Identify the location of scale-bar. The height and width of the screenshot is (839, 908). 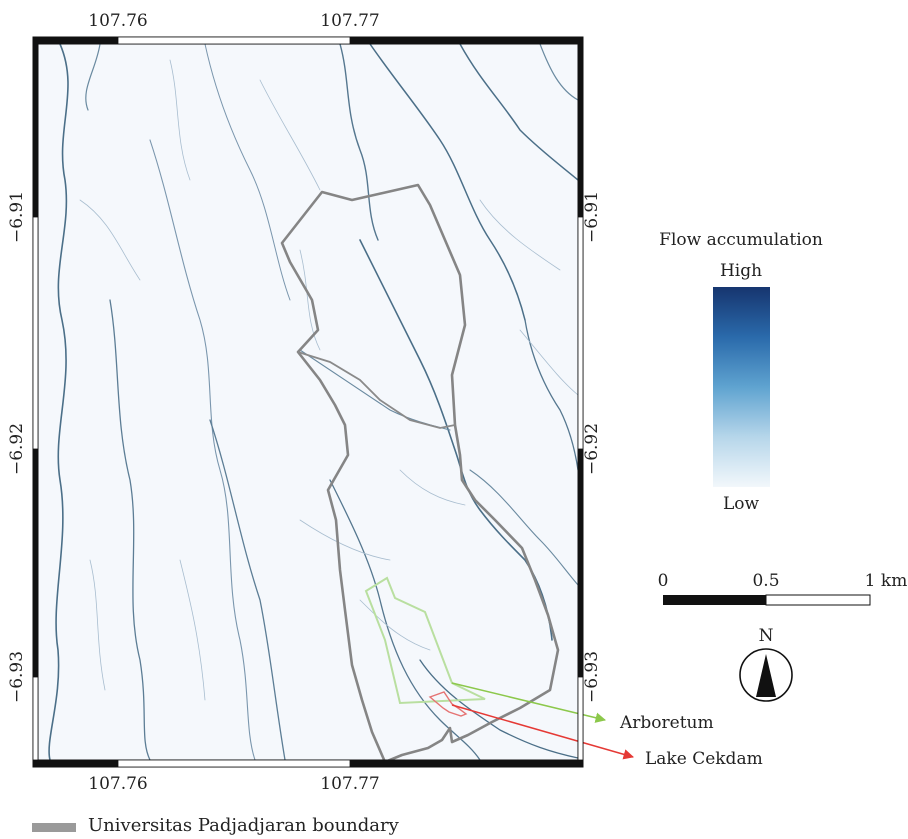
(767, 600).